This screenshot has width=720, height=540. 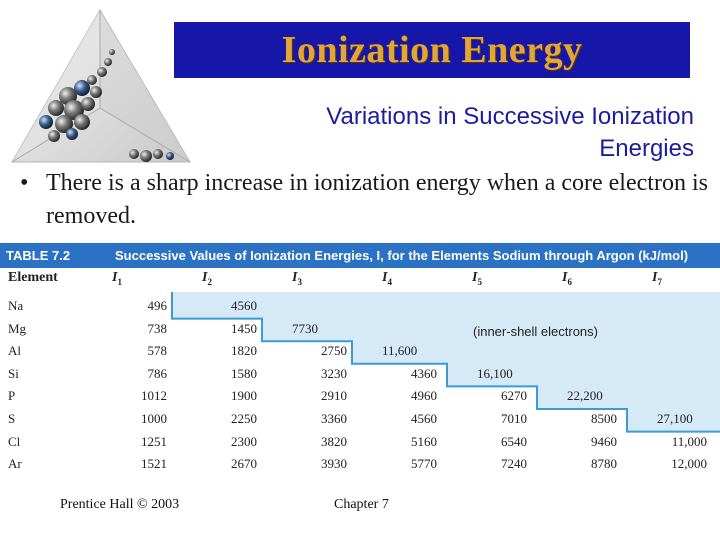 I want to click on page-title: Ionization Energy, so click(x=432, y=50).